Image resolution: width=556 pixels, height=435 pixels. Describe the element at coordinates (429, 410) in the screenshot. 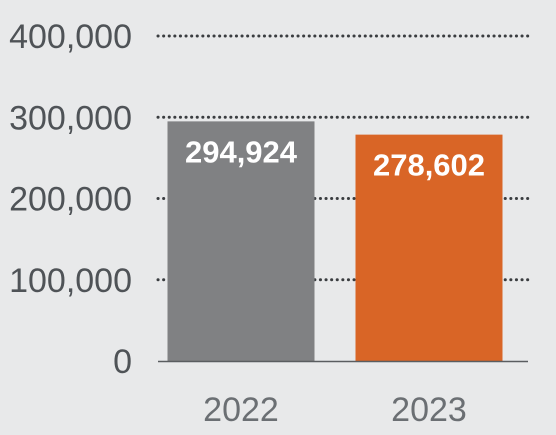

I see `x-category-label: 2023` at that location.